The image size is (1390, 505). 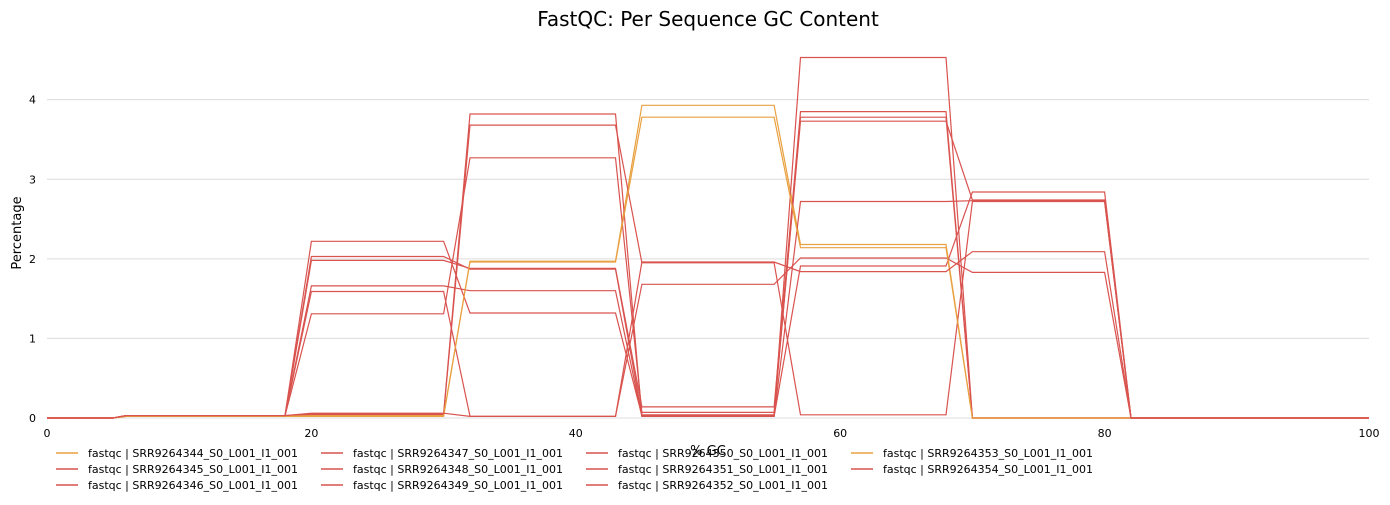 I want to click on legend-label: fastqc | SRR9264347_S0_L001_I1_001, so click(x=458, y=453).